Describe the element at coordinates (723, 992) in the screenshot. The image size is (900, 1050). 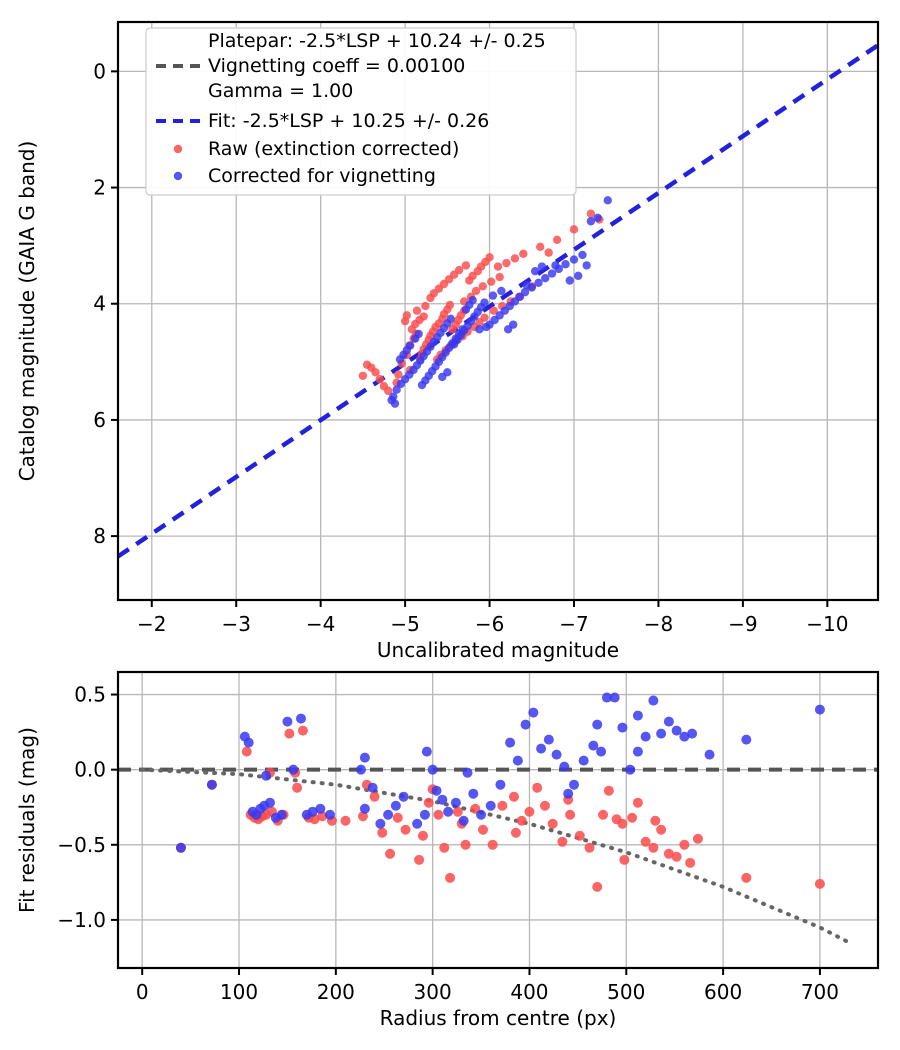
I see `x-tick-label: 600` at that location.